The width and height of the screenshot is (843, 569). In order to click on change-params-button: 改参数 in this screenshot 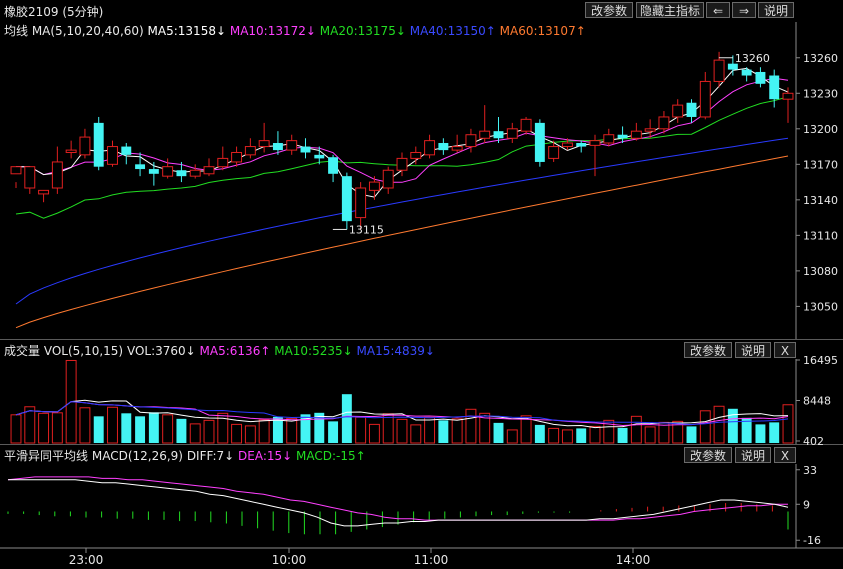, I will do `click(609, 10)`.